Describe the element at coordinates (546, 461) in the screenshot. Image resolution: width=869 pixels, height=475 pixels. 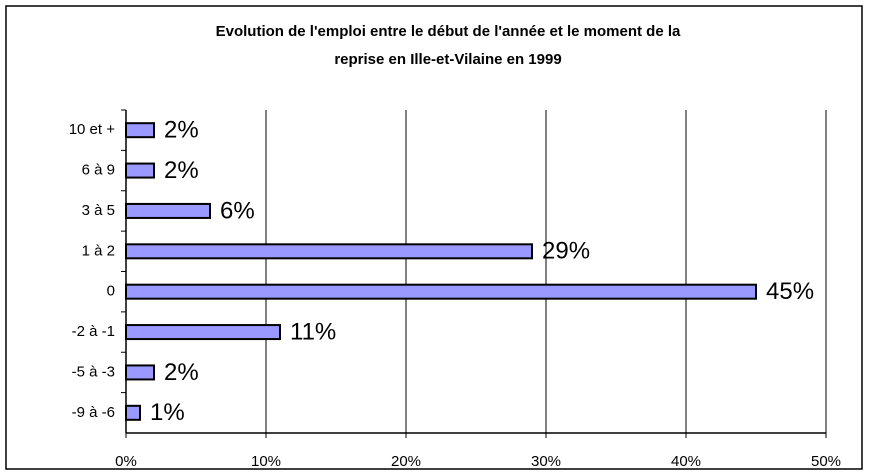
I see `x-tick-label: 30%` at that location.